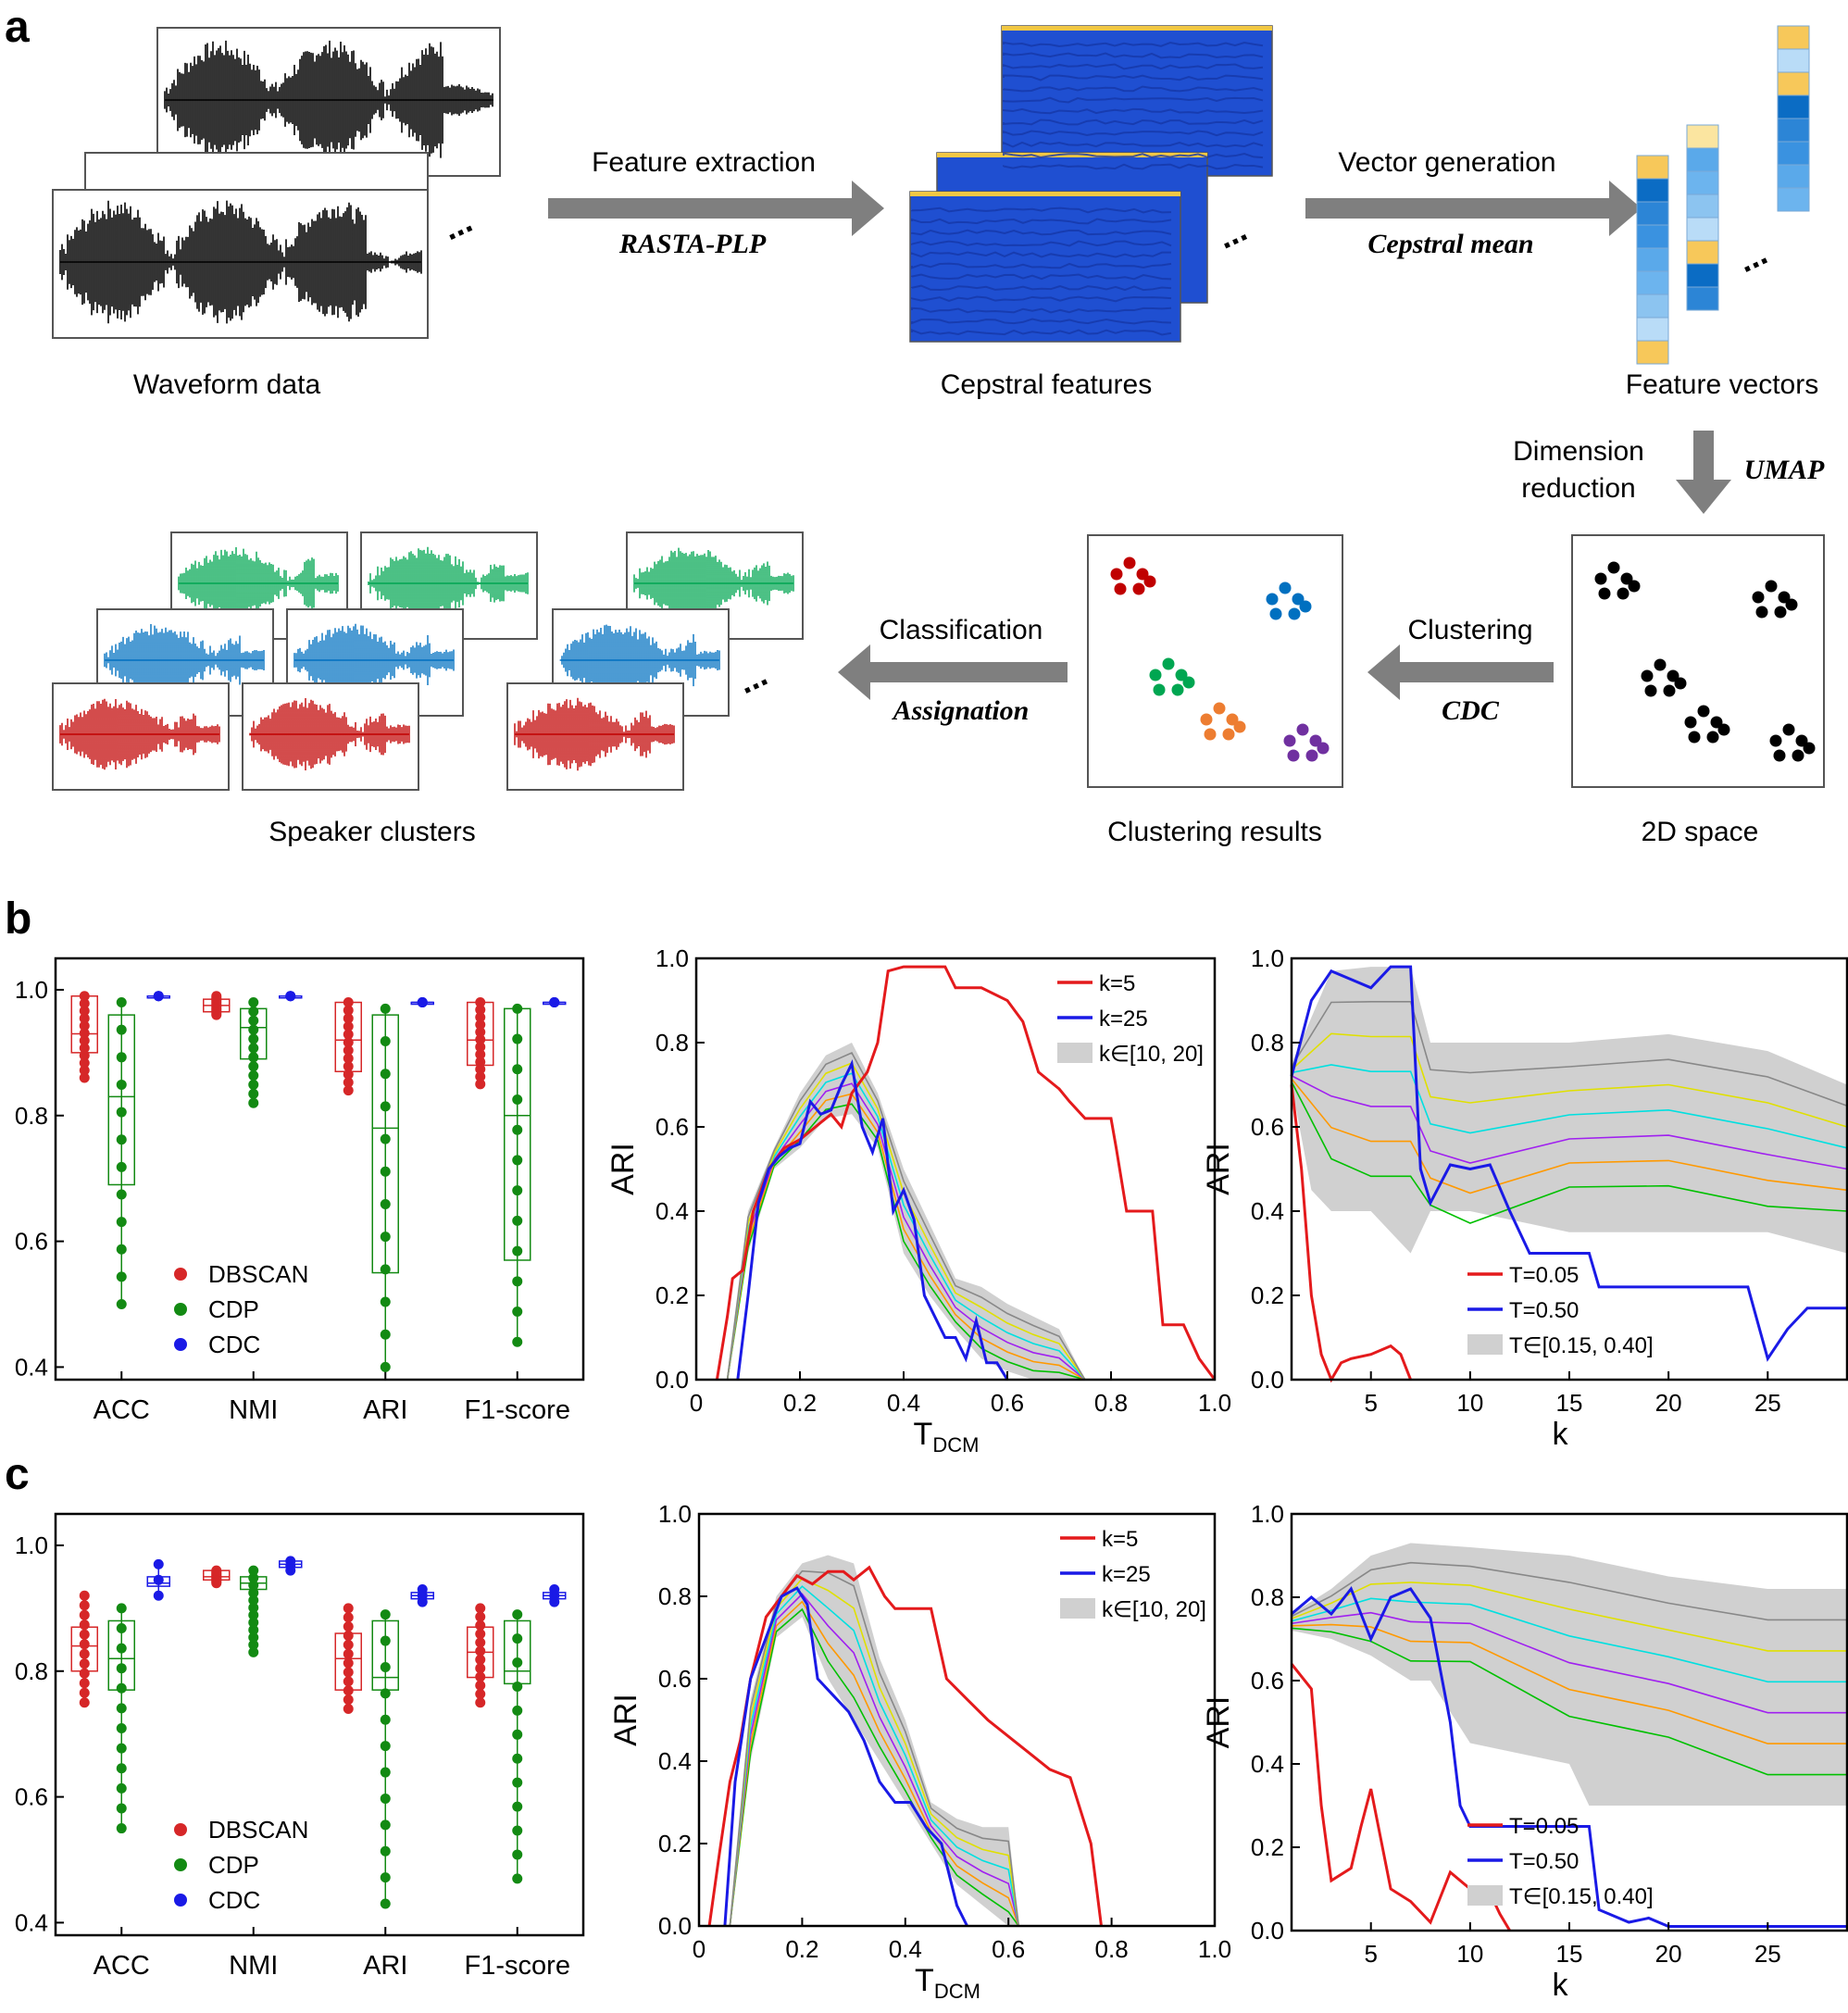  Describe the element at coordinates (1460, 672) in the screenshot. I see `arrow-clustering` at that location.